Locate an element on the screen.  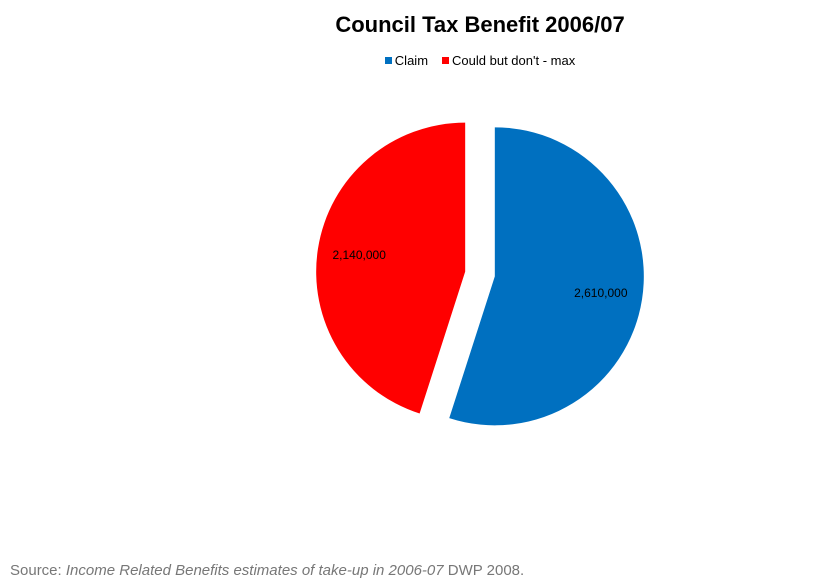
data-label-could-but-dont: 2,140,000 is located at coordinates (359, 255).